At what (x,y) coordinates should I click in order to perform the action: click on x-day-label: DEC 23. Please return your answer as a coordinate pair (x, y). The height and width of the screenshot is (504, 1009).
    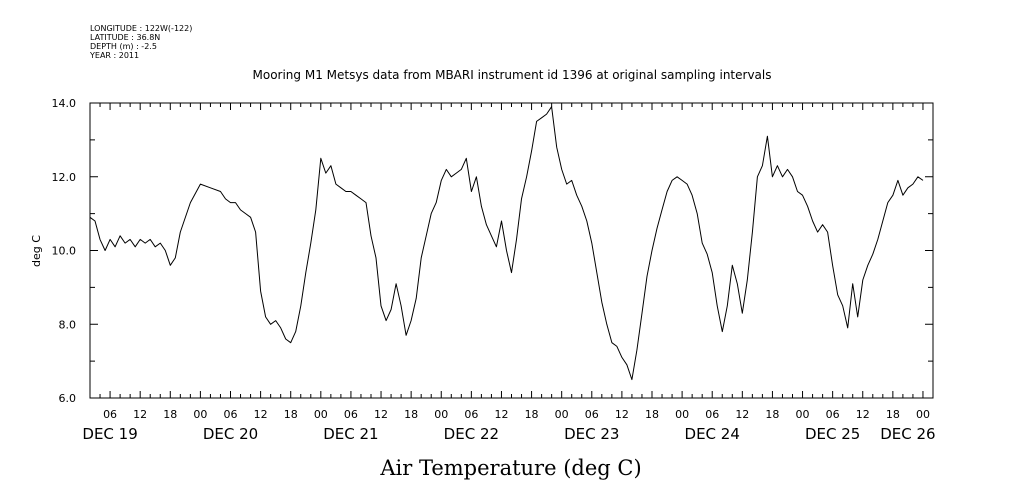
    Looking at the image, I should click on (591, 434).